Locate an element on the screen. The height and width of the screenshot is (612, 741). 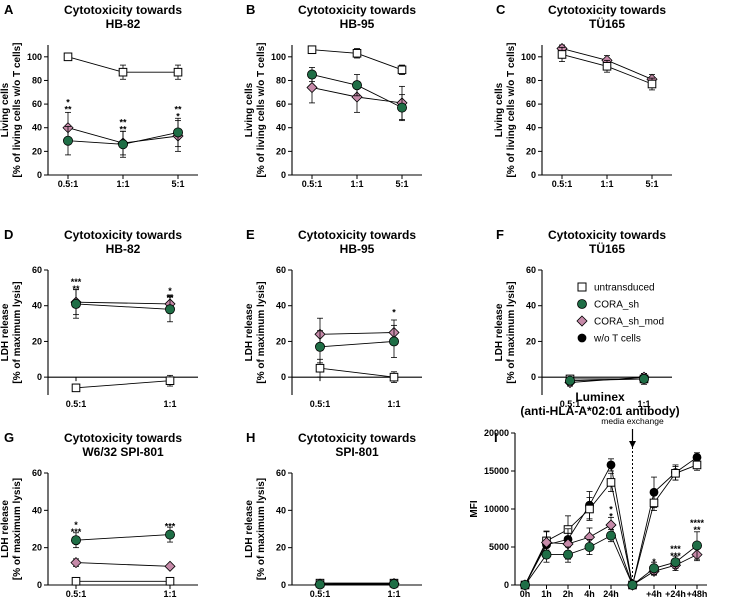
significance-stars-pink: *** is located at coordinates (76, 282).